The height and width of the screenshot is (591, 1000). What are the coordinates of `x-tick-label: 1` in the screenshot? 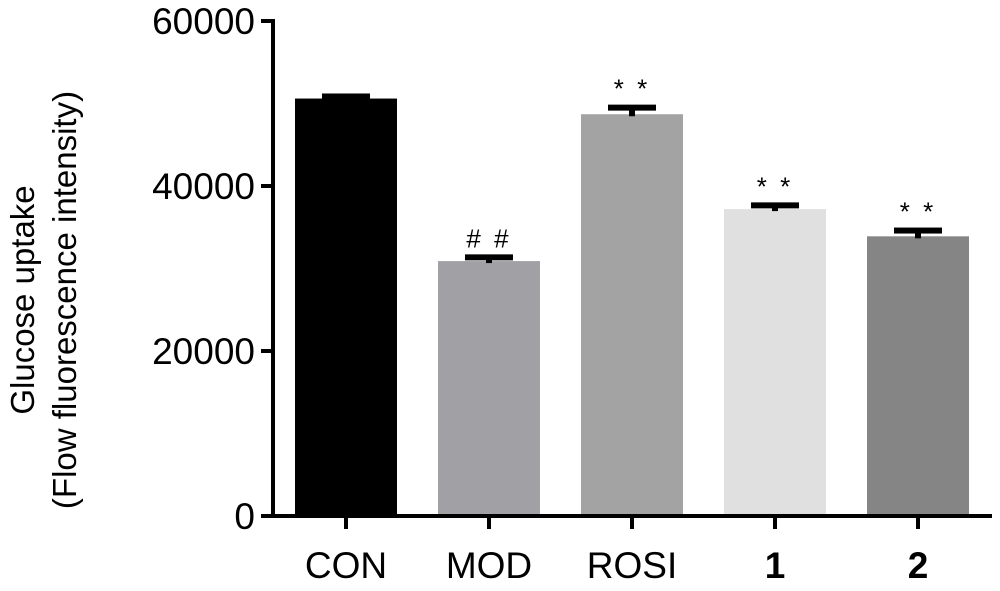 It's located at (775, 565).